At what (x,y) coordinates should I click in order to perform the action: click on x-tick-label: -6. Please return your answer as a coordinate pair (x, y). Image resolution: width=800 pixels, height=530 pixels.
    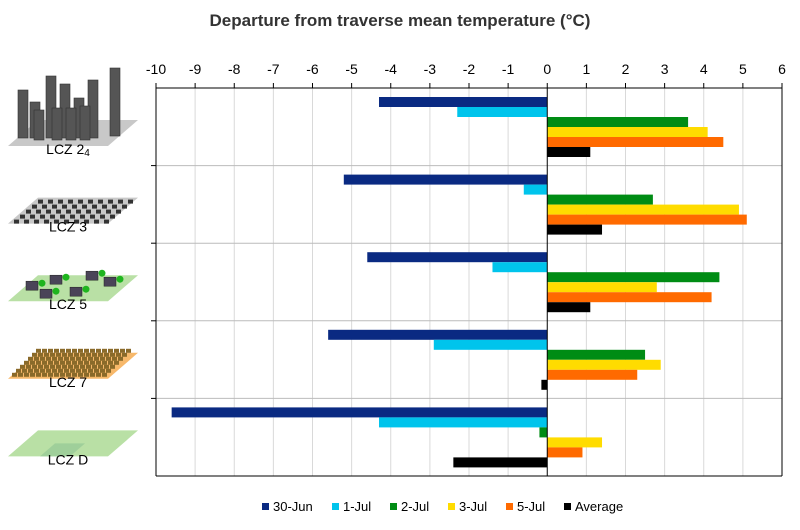
    Looking at the image, I should click on (312, 69).